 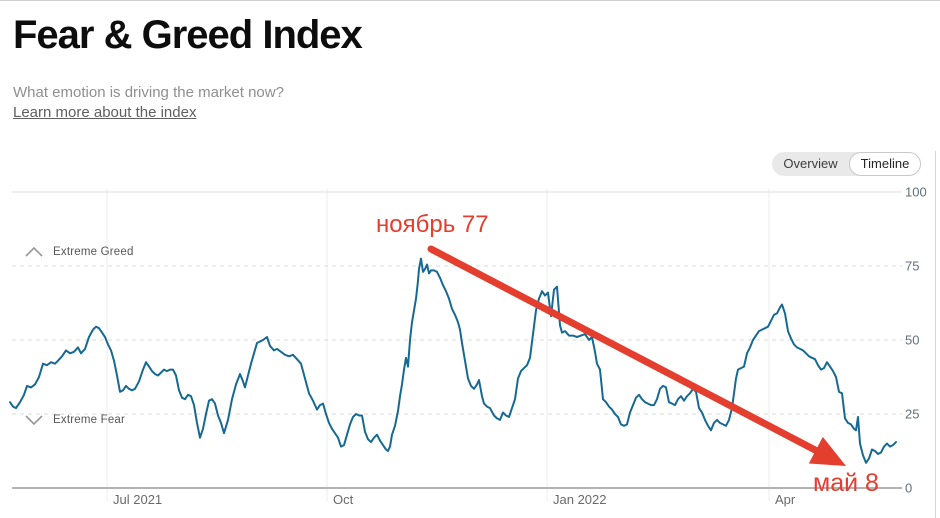 I want to click on page-subtitle: What emotion is driving the market now?, so click(x=148, y=92).